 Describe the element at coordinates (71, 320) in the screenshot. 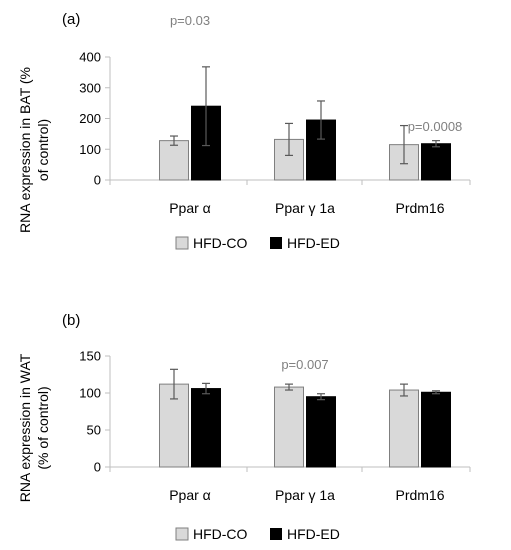

I see `panel-b-label: (b)` at that location.